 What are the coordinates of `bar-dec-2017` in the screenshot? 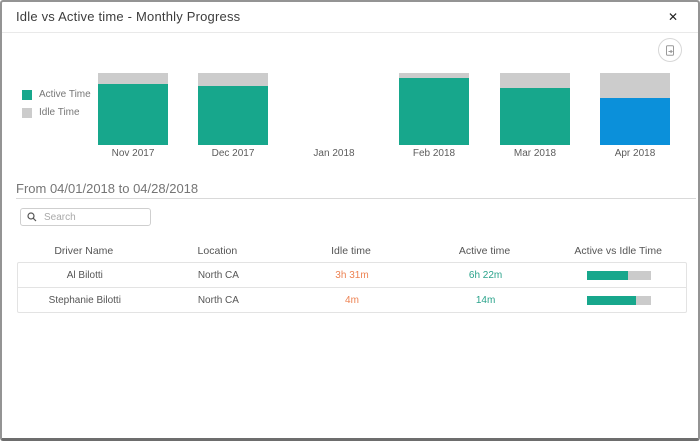 It's located at (233, 109).